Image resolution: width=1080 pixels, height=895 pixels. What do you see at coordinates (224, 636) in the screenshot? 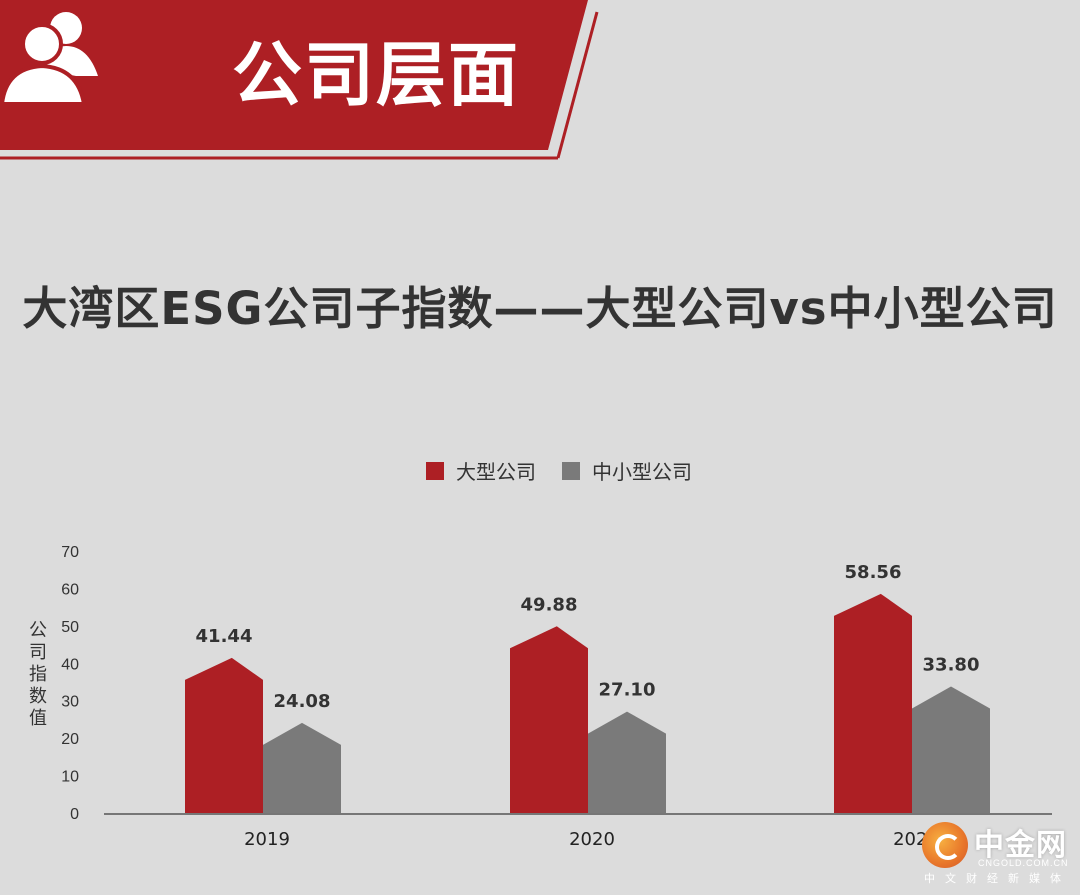
I see `data-label: 41.44` at bounding box center [224, 636].